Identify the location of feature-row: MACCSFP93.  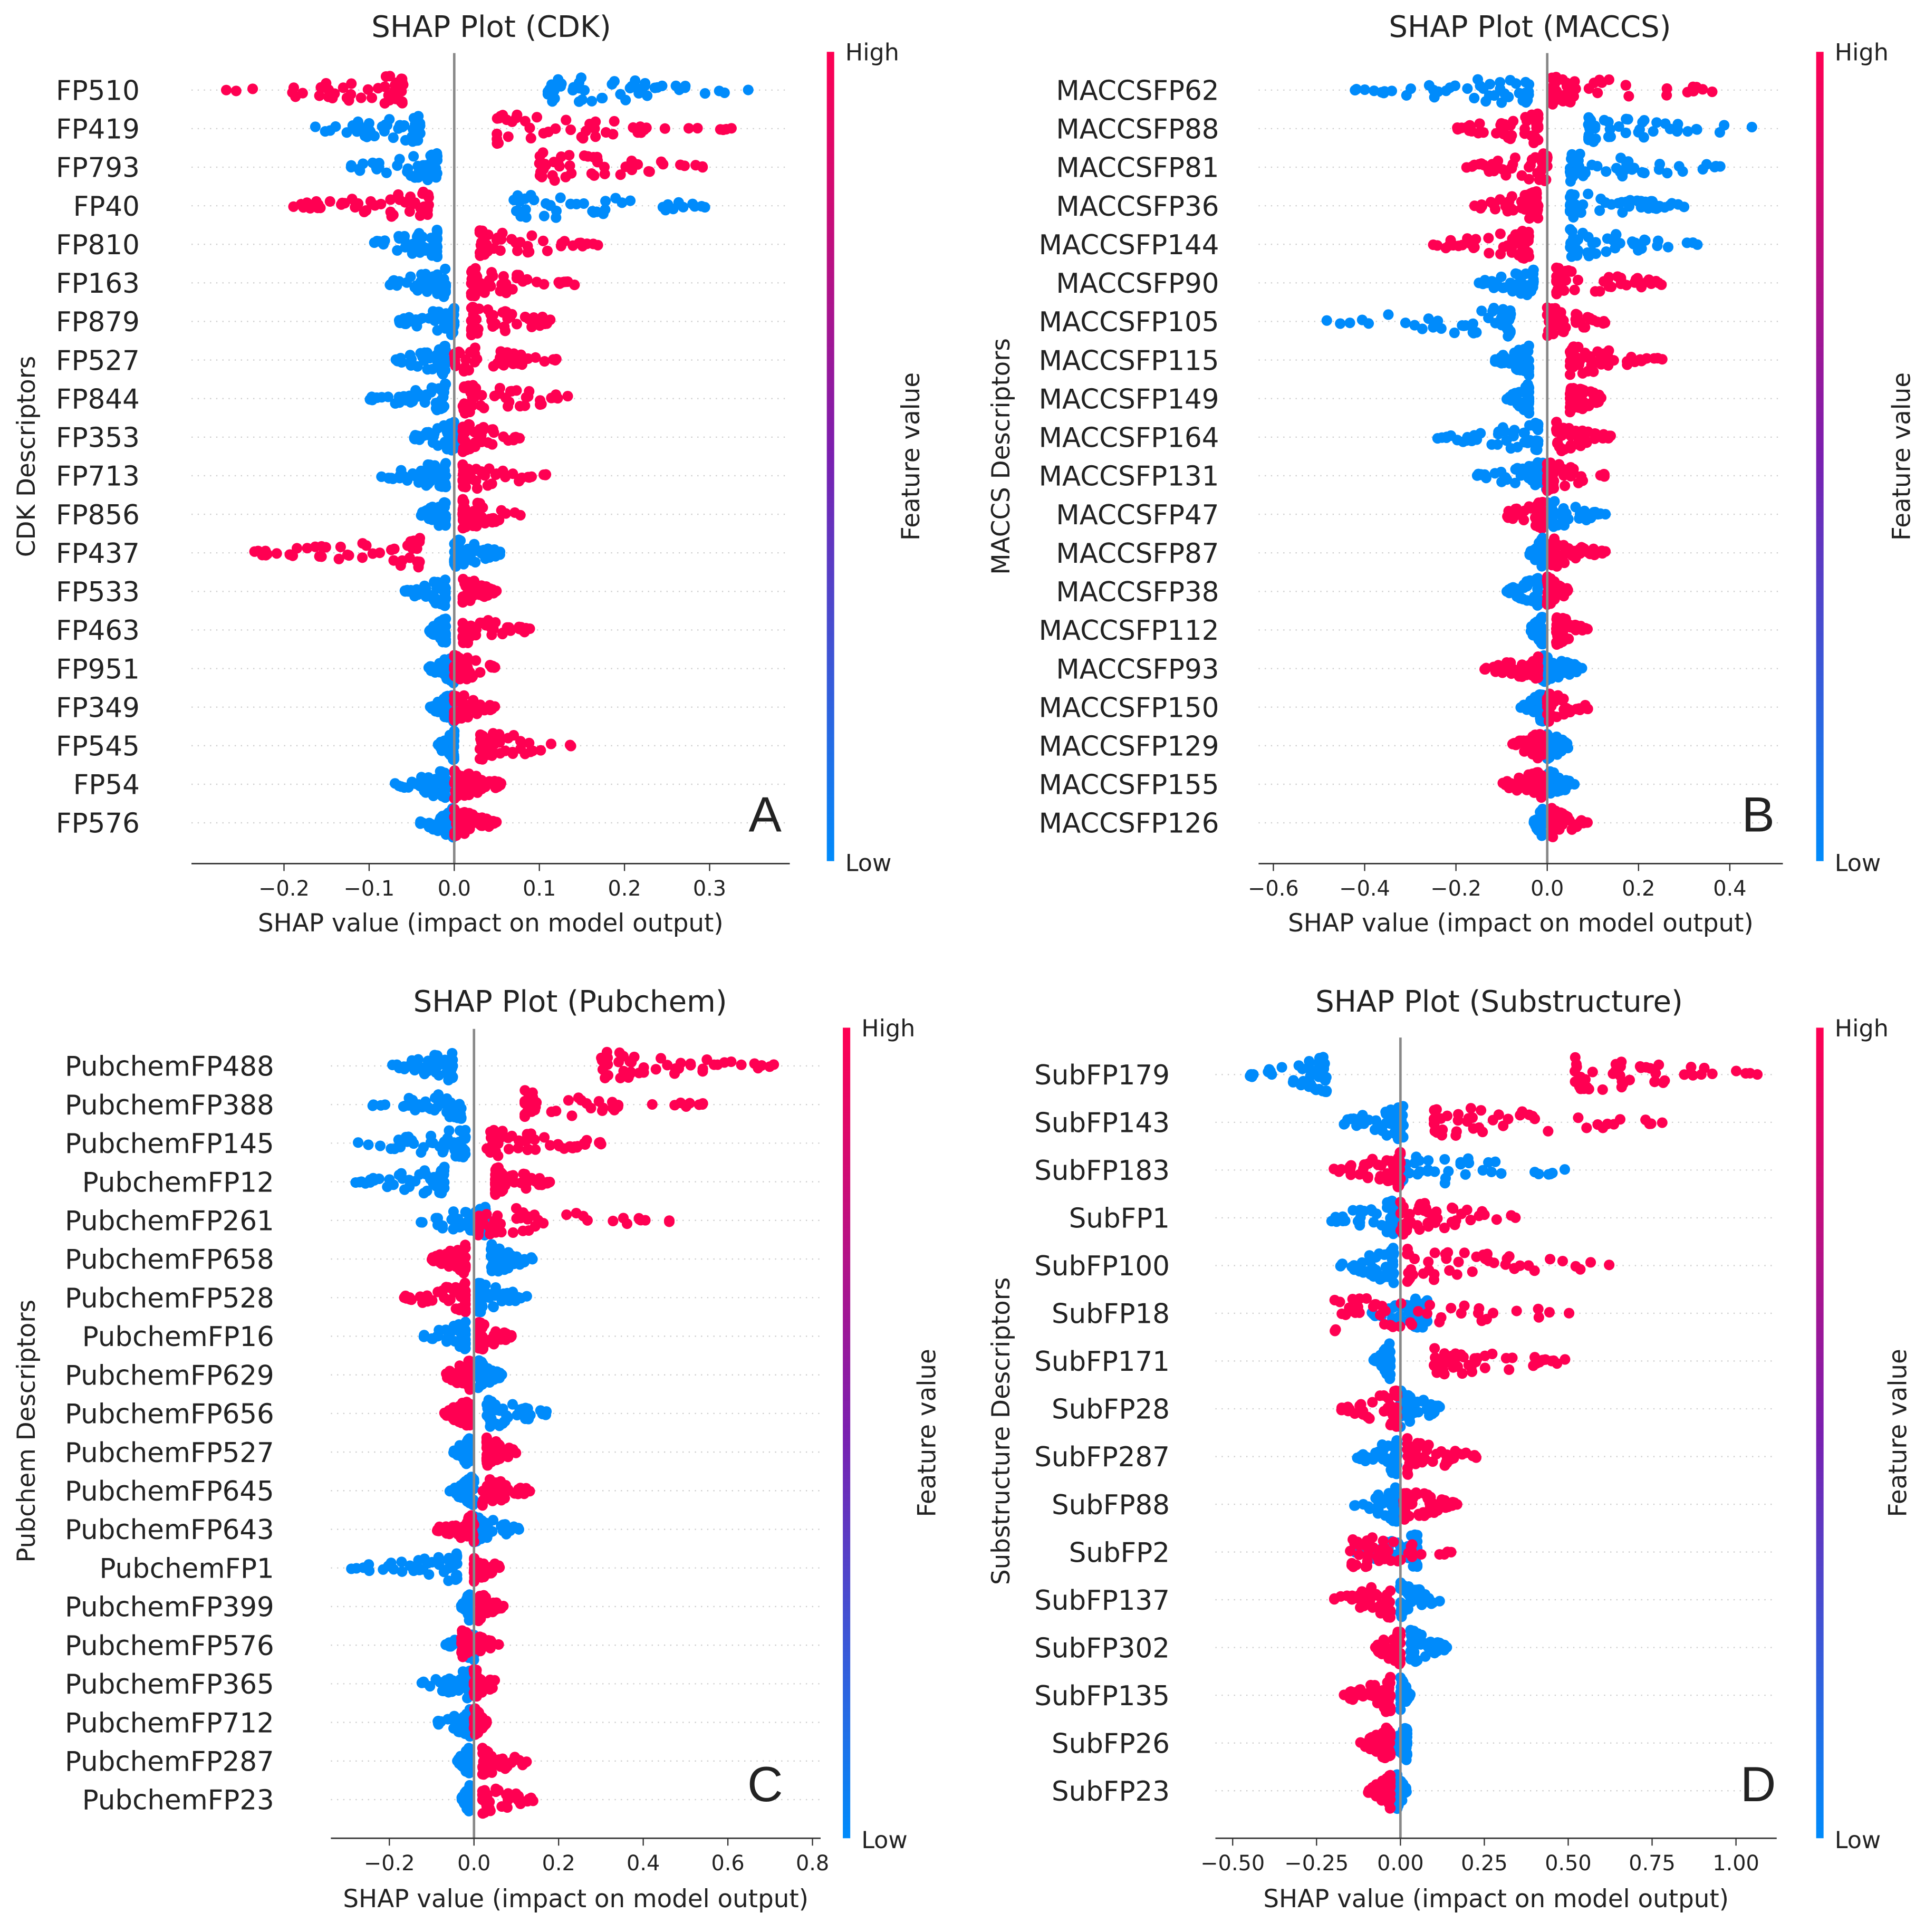
(1419, 668).